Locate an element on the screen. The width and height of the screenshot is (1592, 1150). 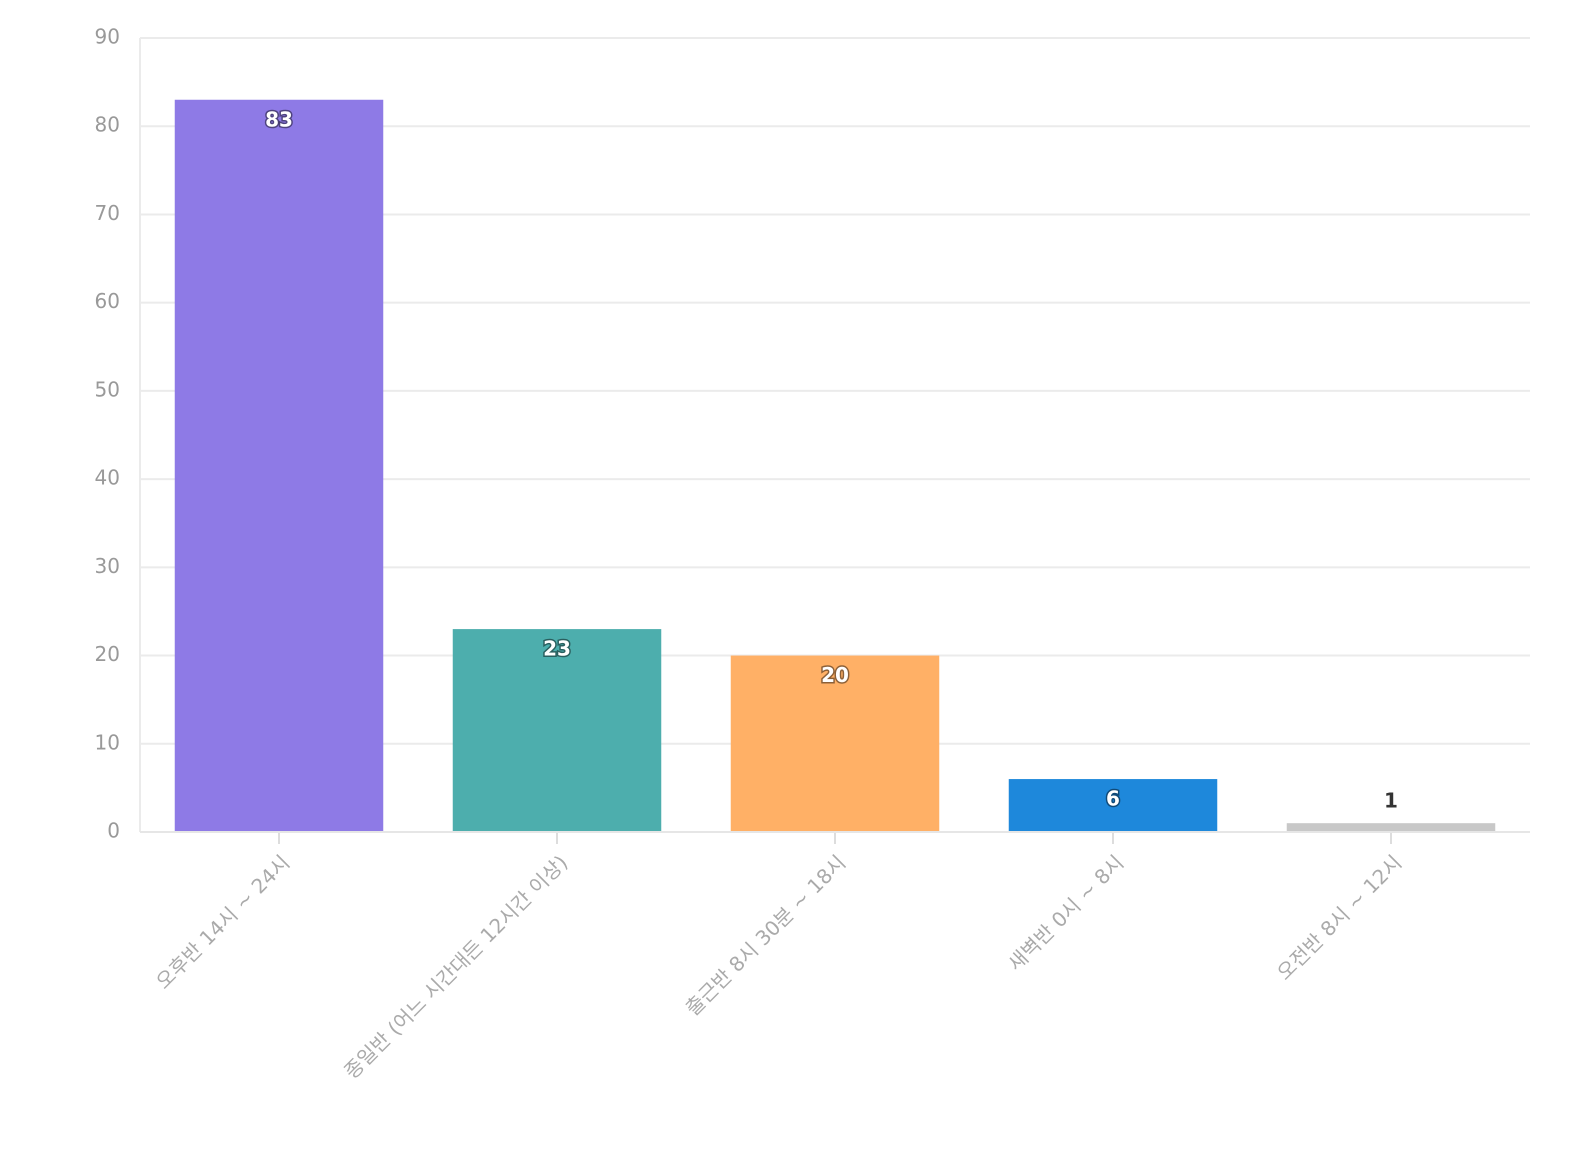
value-label: 1 is located at coordinates (1391, 801).